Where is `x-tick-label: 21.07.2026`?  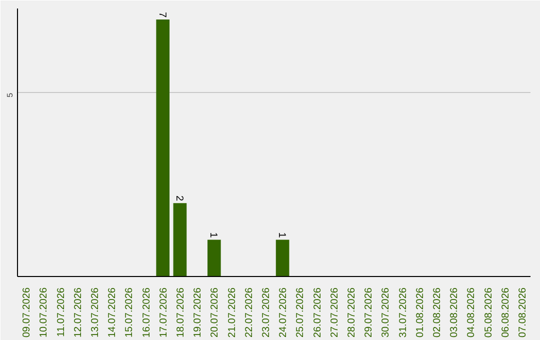
x-tick-label: 21.07.2026 is located at coordinates (232, 312).